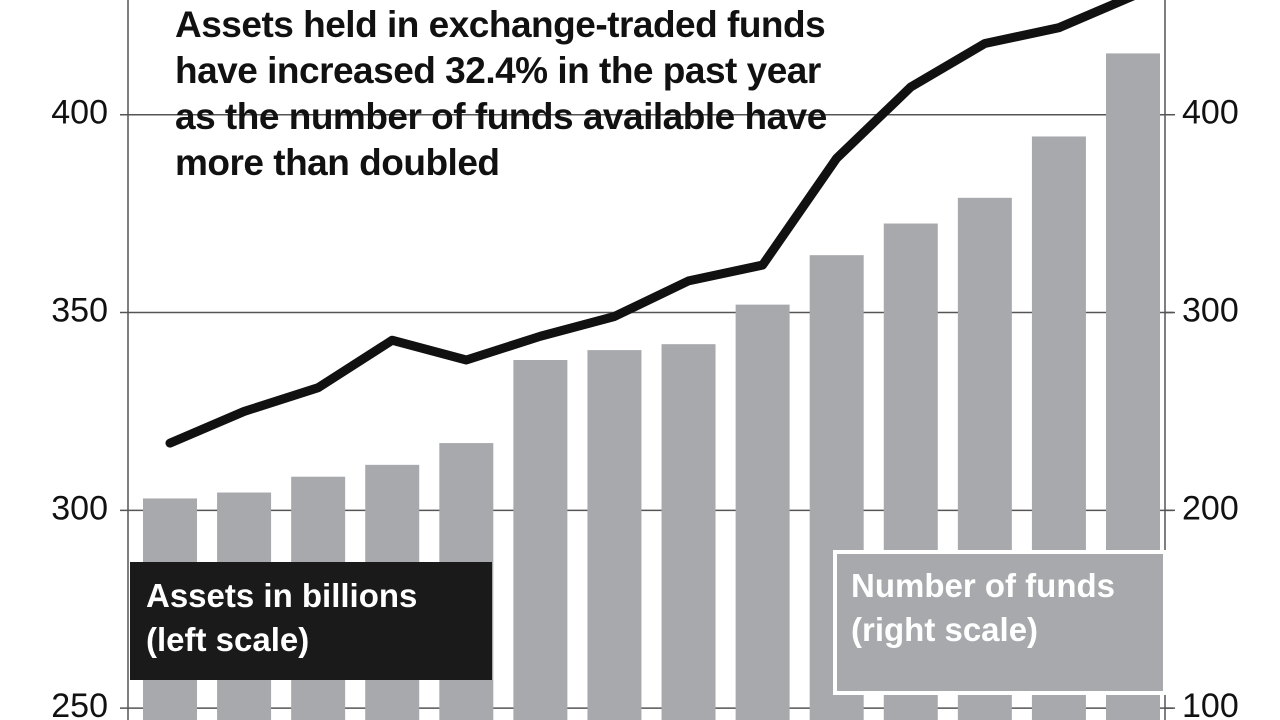 Image resolution: width=1280 pixels, height=720 pixels. What do you see at coordinates (1210, 508) in the screenshot?
I see `y2-tick-label: 200` at bounding box center [1210, 508].